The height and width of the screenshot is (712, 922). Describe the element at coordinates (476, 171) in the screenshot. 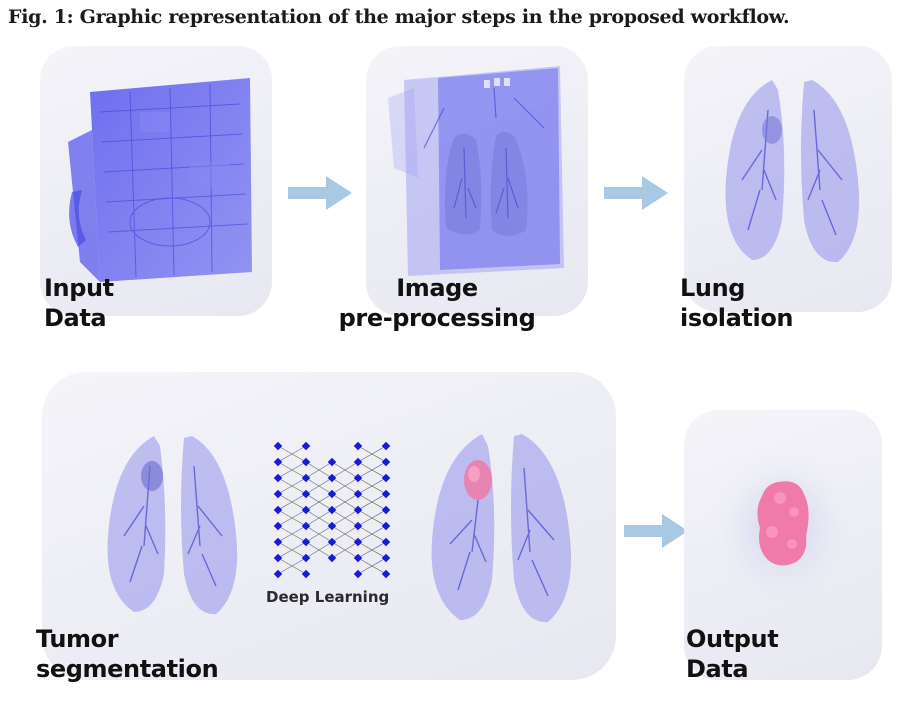

I see `preprocessing-illustration` at that location.